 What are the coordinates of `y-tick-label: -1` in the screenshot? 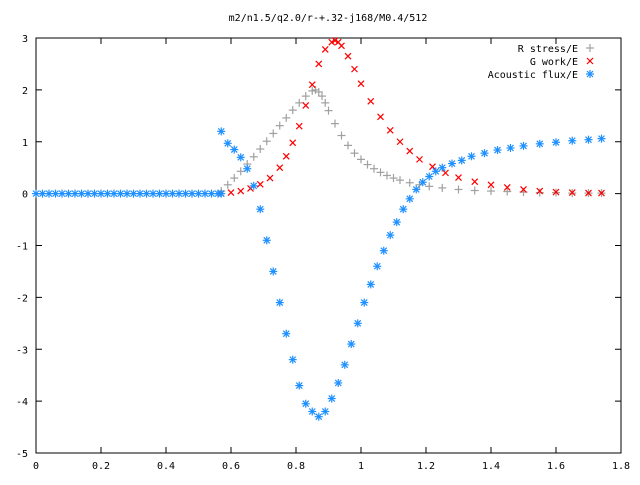 It's located at (22, 247).